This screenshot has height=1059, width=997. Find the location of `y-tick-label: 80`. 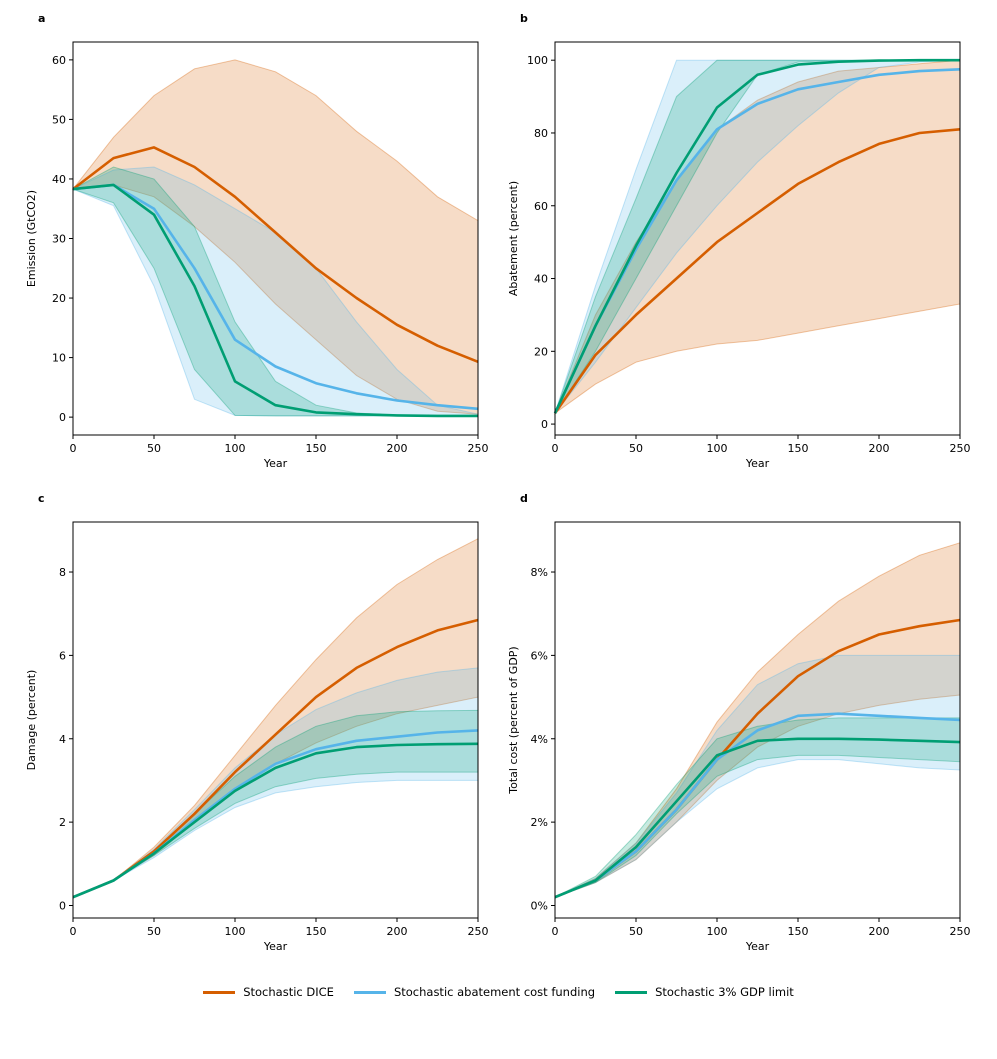

y-tick-label: 80 is located at coordinates (541, 133).